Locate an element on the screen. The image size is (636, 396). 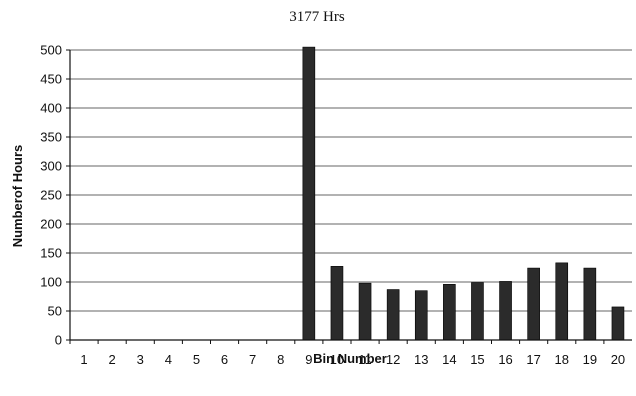
y-tick-label: 250 is located at coordinates (51, 195).